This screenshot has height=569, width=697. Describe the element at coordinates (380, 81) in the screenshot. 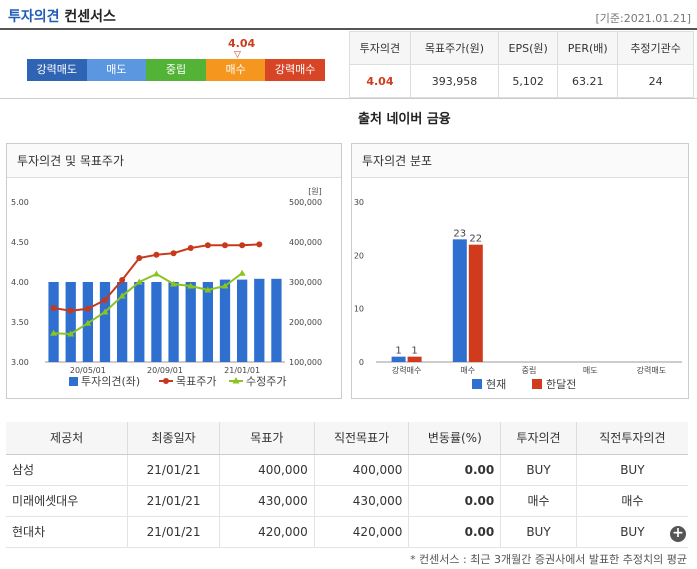

I see `summary-opinion: 4.04` at that location.